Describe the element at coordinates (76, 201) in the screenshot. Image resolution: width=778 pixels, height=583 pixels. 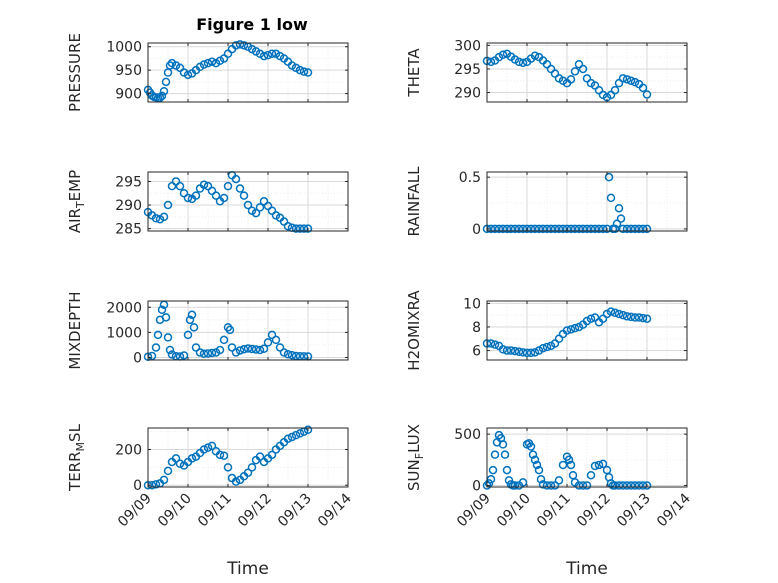
I see `y-axis-label: AIRTEMP` at that location.